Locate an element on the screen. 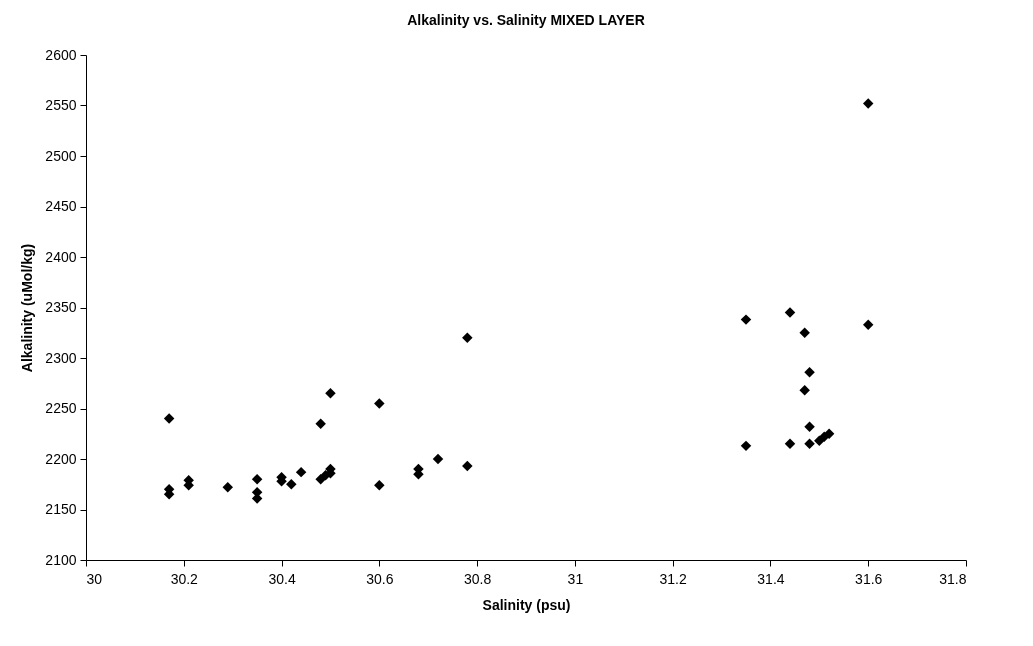 Image resolution: width=1033 pixels, height=646 pixels. chart-title: Alkalinity vs. Salinity MIXED LAYER is located at coordinates (526, 20).